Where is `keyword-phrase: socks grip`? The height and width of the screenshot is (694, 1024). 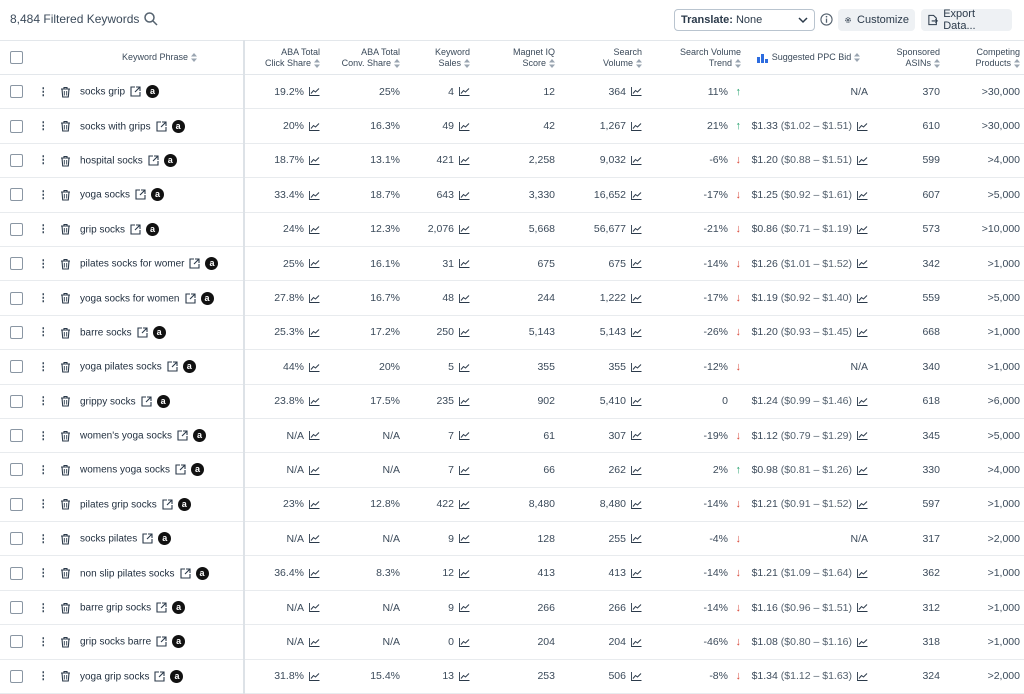
keyword-phrase: socks grip is located at coordinates (103, 92).